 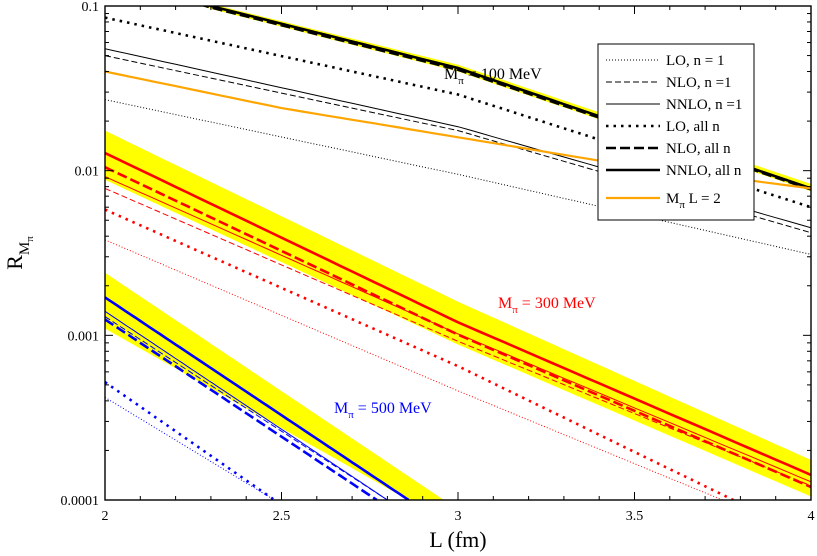 What do you see at coordinates (695, 61) in the screenshot?
I see `legend-label-lo-n1: LO, n = 1` at bounding box center [695, 61].